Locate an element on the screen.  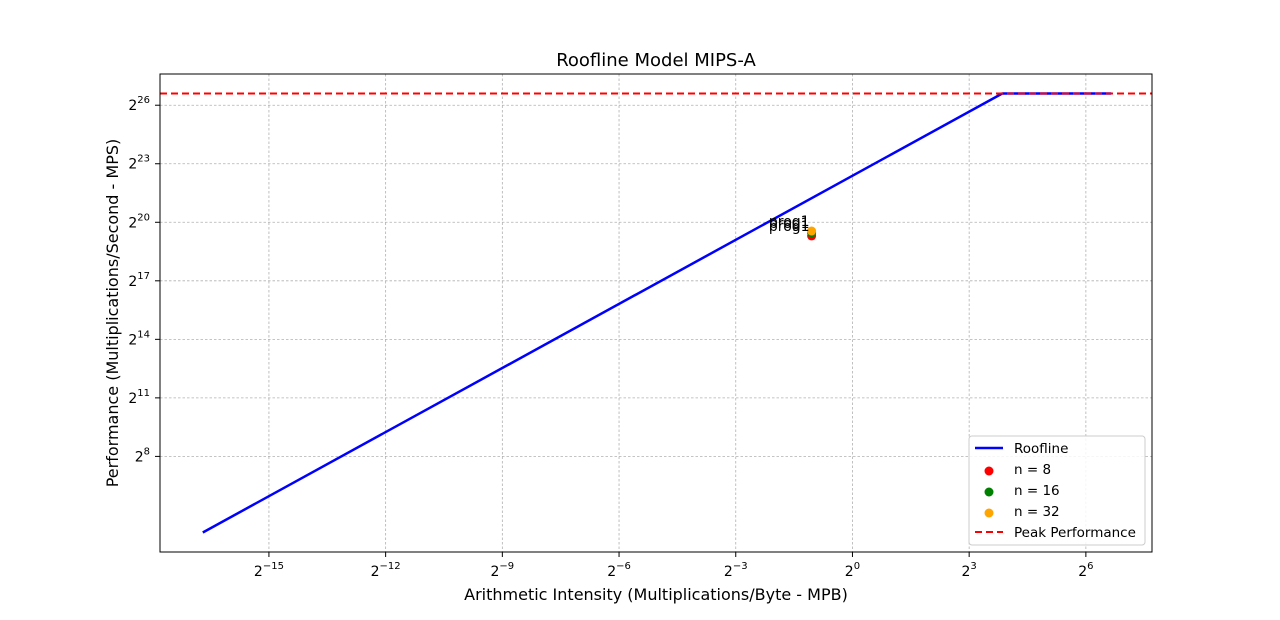
legend-box is located at coordinates (1057, 490).